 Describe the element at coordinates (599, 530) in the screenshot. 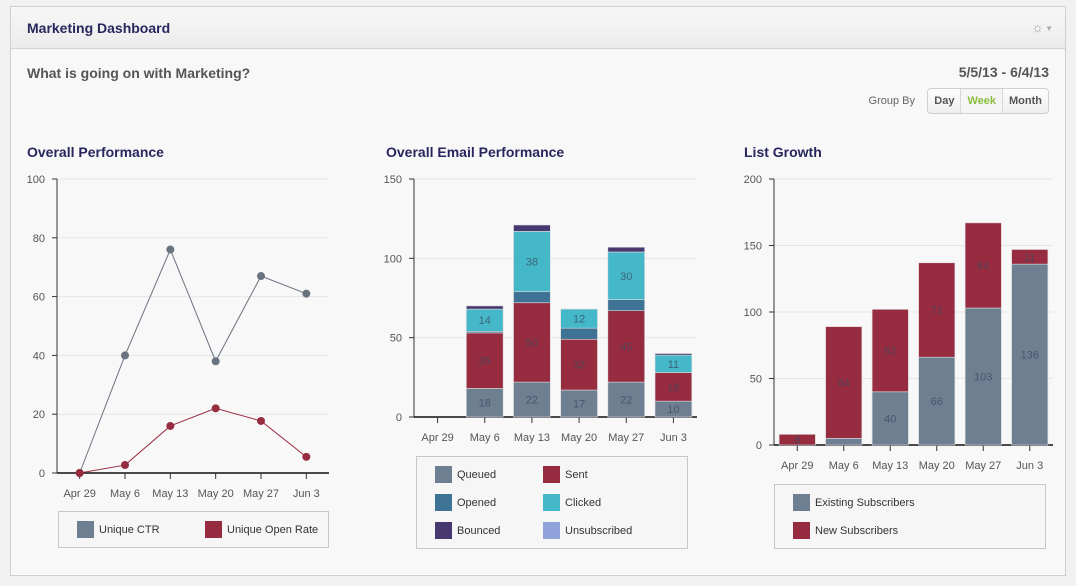

I see `legend-label: Unsubscribed` at that location.